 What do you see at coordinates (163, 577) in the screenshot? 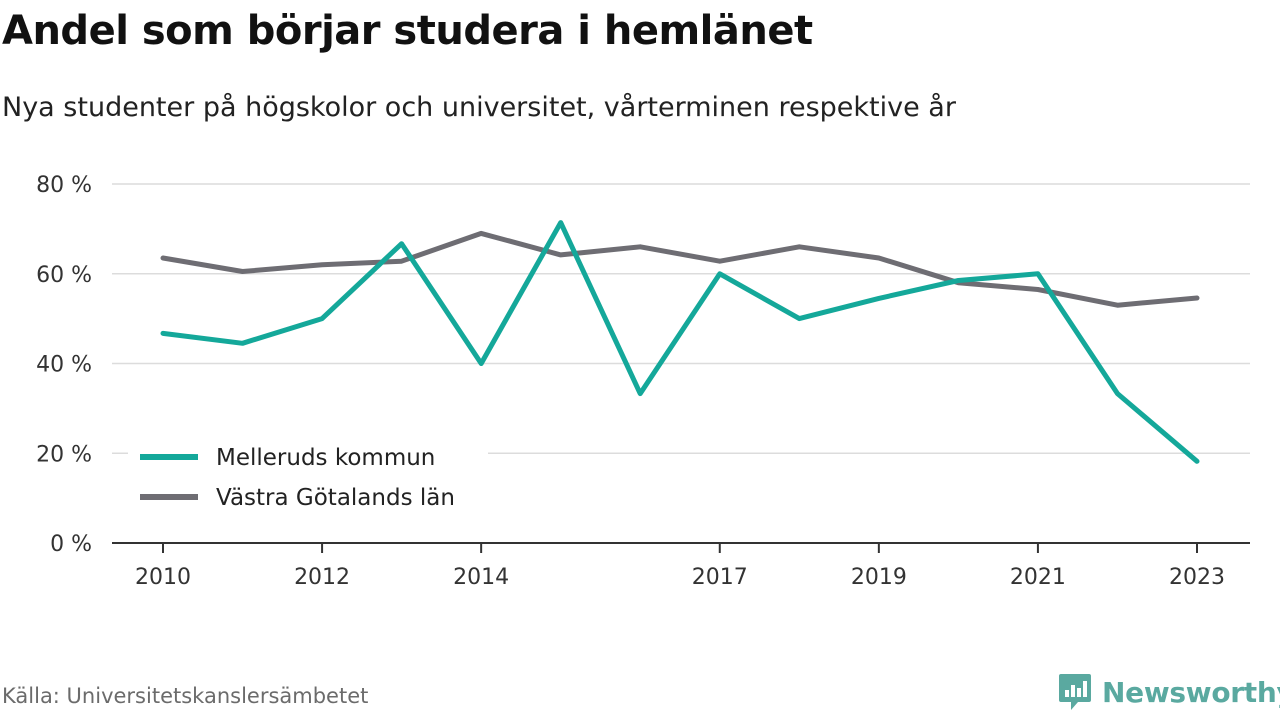
I see `x-tick-label: 2010` at bounding box center [163, 577].